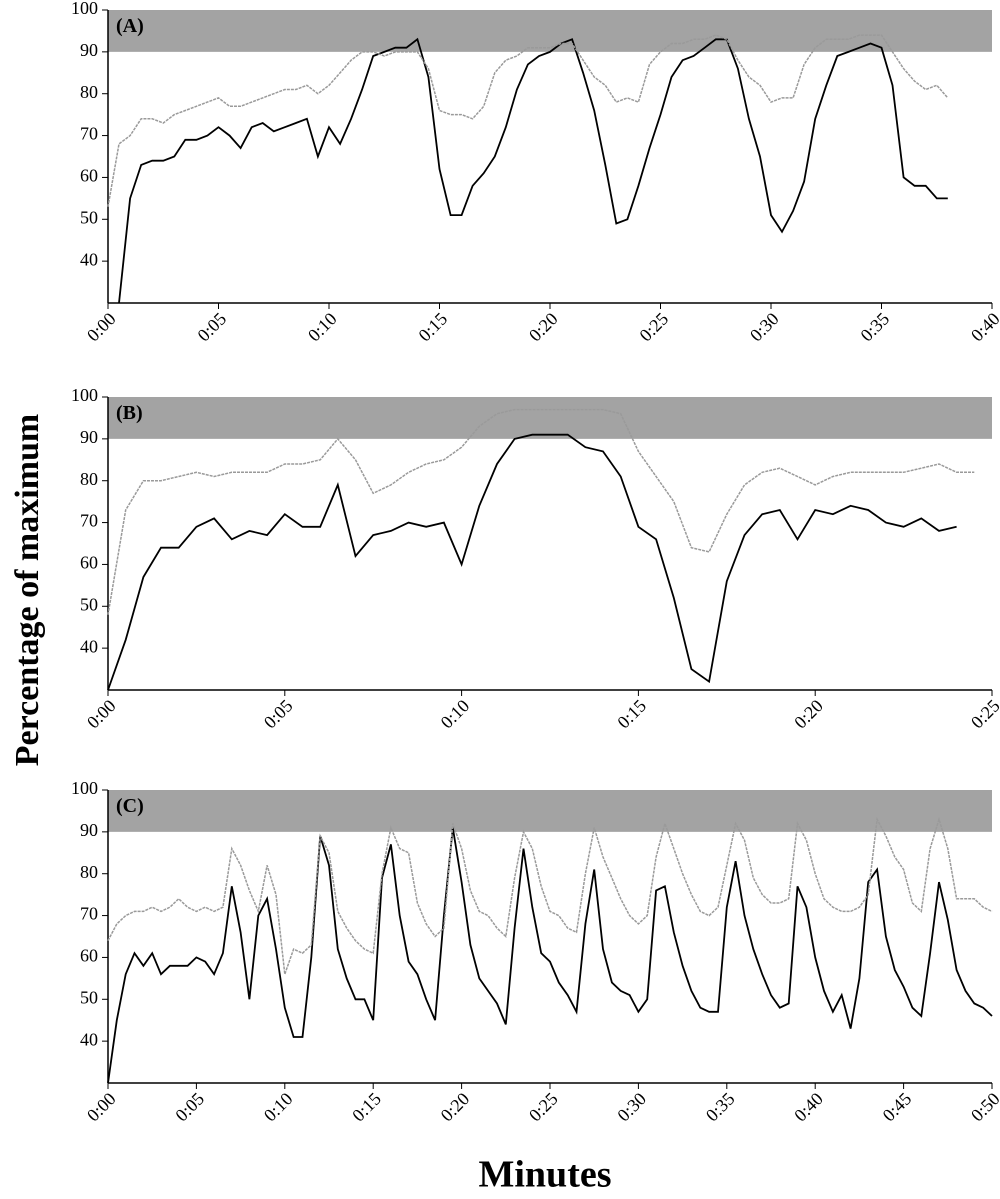 The image size is (1000, 1199). Describe the element at coordinates (130, 26) in the screenshot. I see `panel-label: (A)` at that location.